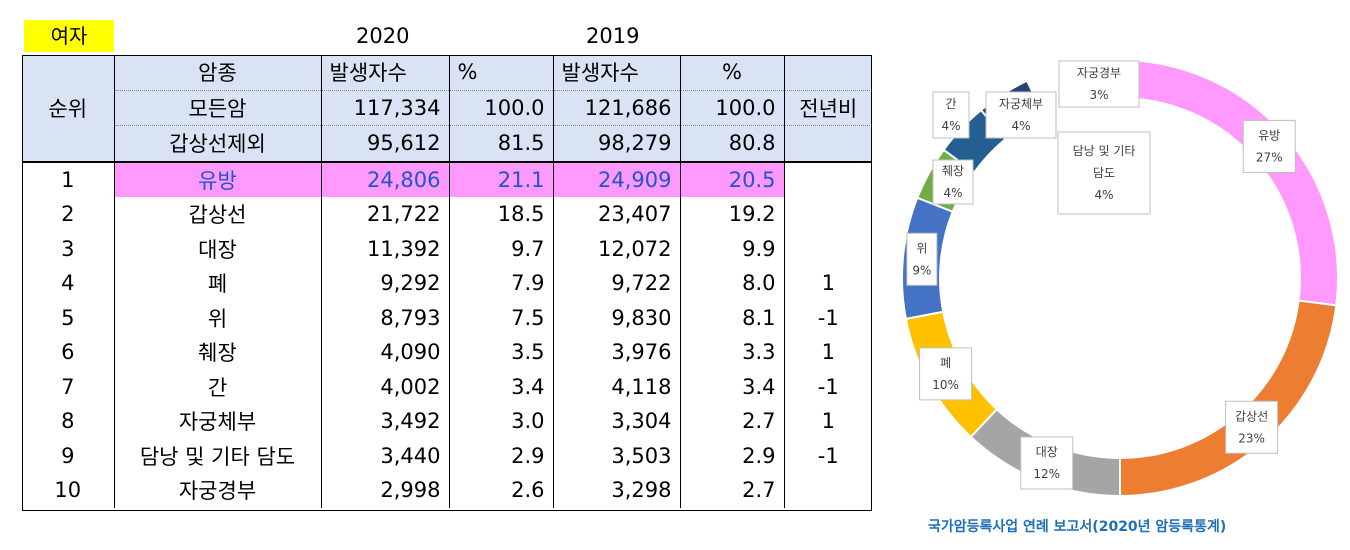  What do you see at coordinates (384, 386) in the screenshot?
I see `count-2020-cell: 4,002` at bounding box center [384, 386].